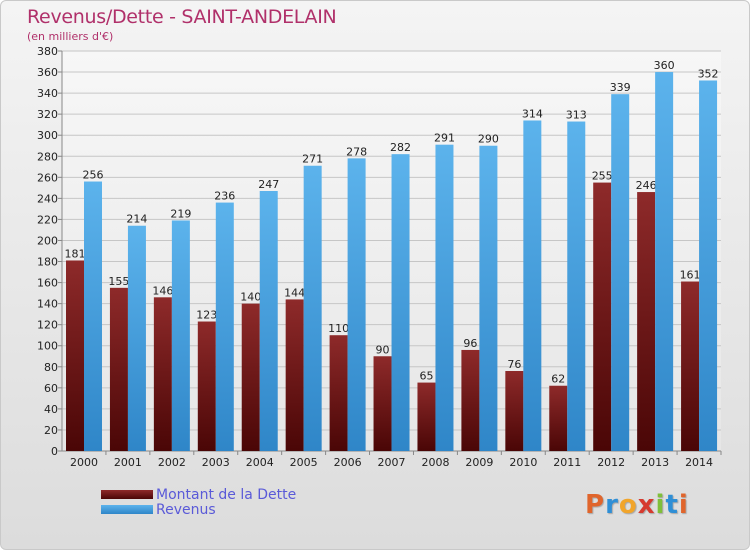  I want to click on bar-dette-2010, so click(514, 411).